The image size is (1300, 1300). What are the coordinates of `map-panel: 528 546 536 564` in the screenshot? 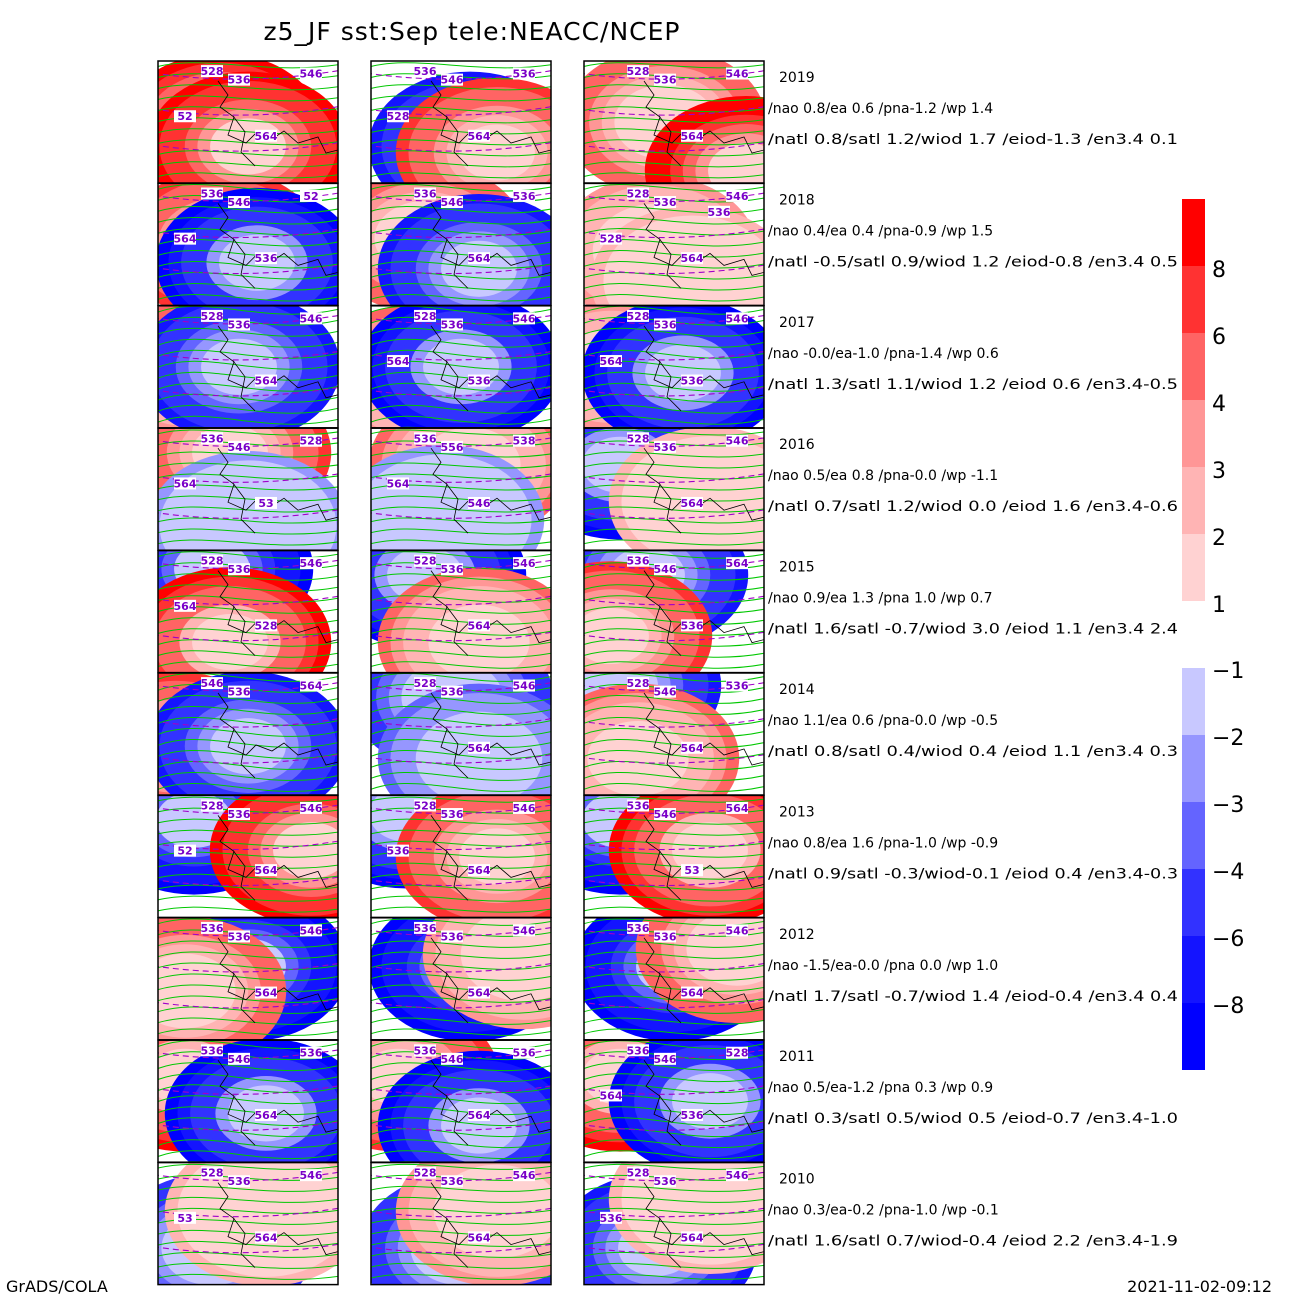 It's located at (674, 734).